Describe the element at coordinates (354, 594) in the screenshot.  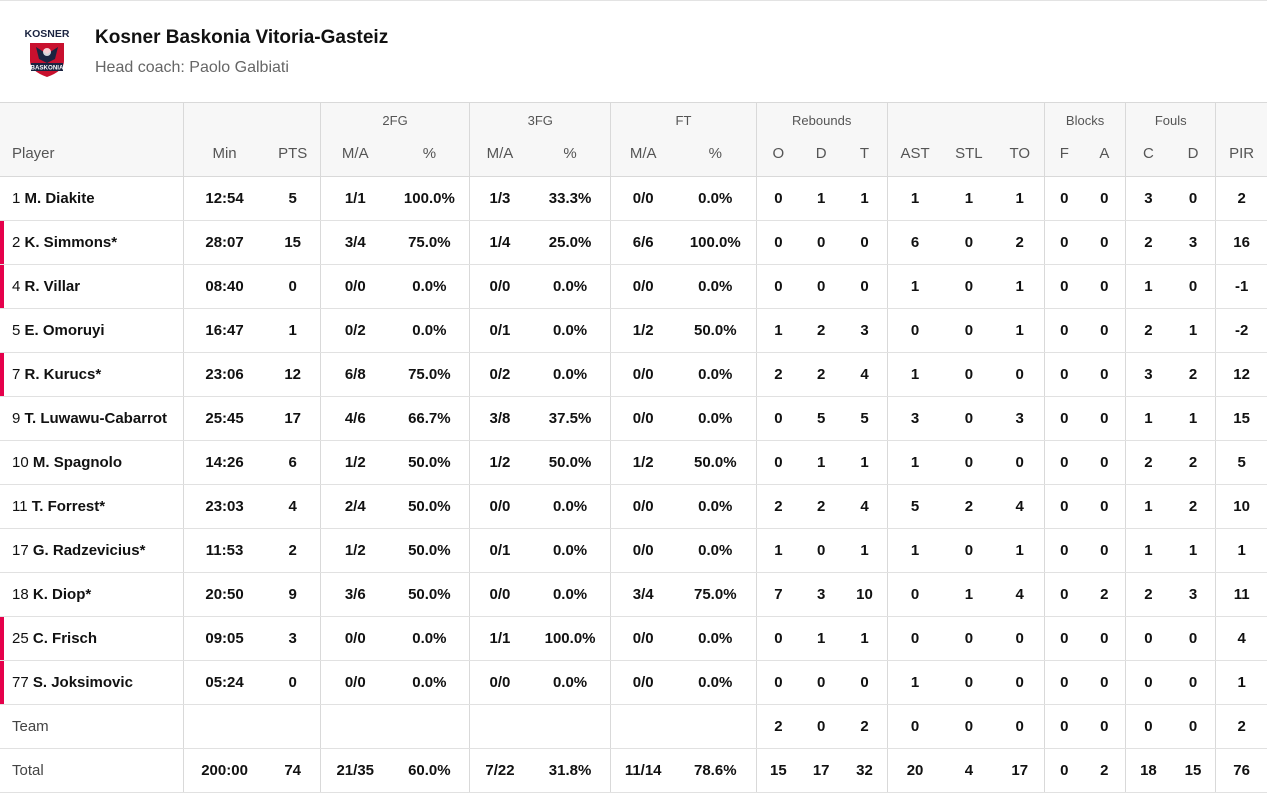
I see `stat-cell: 3/6` at that location.